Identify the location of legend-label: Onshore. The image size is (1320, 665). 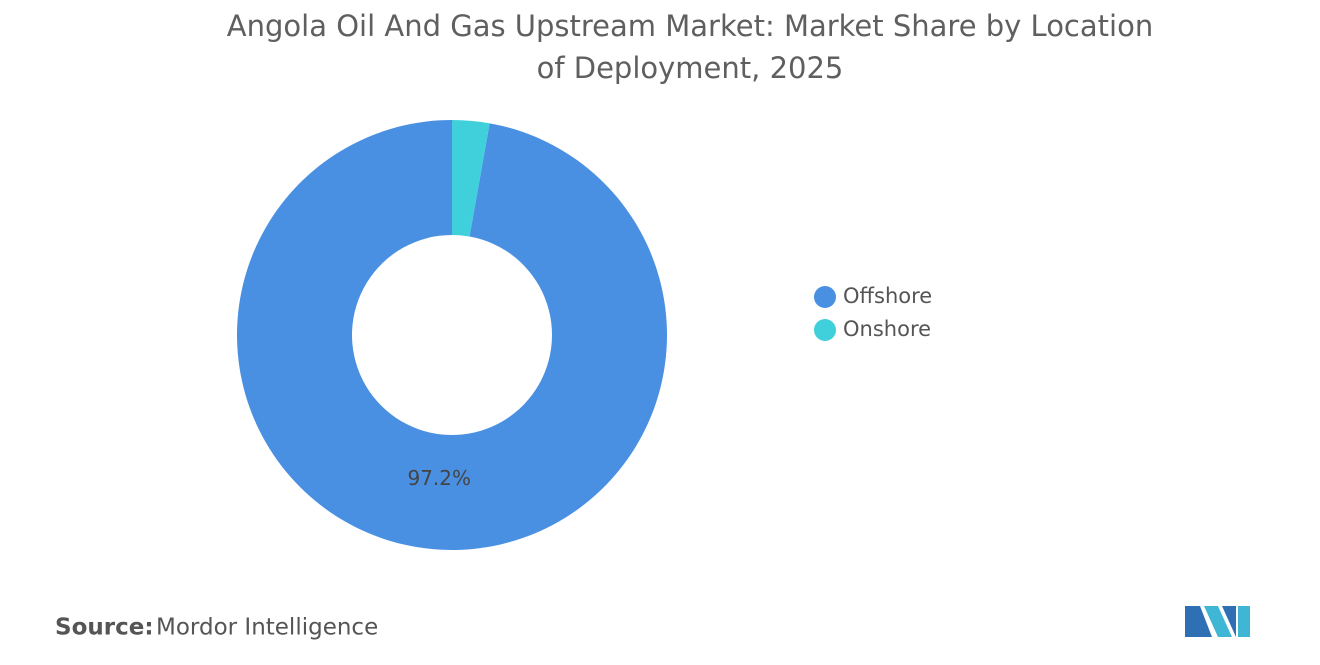
(887, 329).